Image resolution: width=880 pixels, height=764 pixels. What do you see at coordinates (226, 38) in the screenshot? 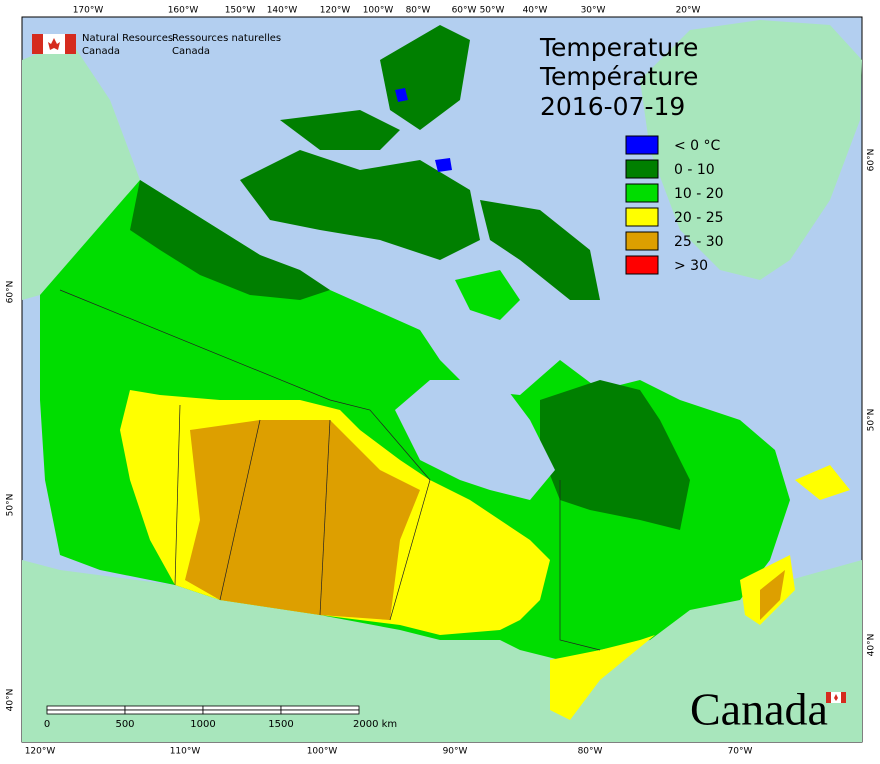
I see `agency-fr: Ressources naturelles` at bounding box center [226, 38].